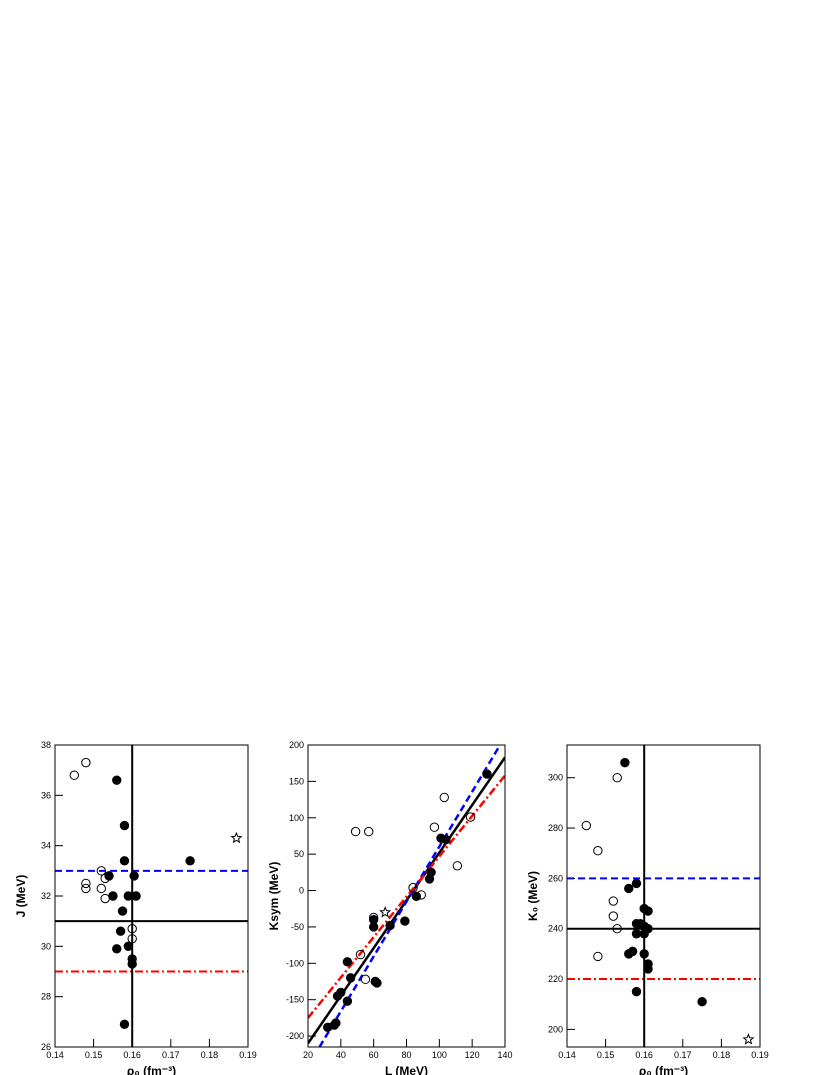  Describe the element at coordinates (308, 1055) in the screenshot. I see `x-tick-label: 20` at that location.